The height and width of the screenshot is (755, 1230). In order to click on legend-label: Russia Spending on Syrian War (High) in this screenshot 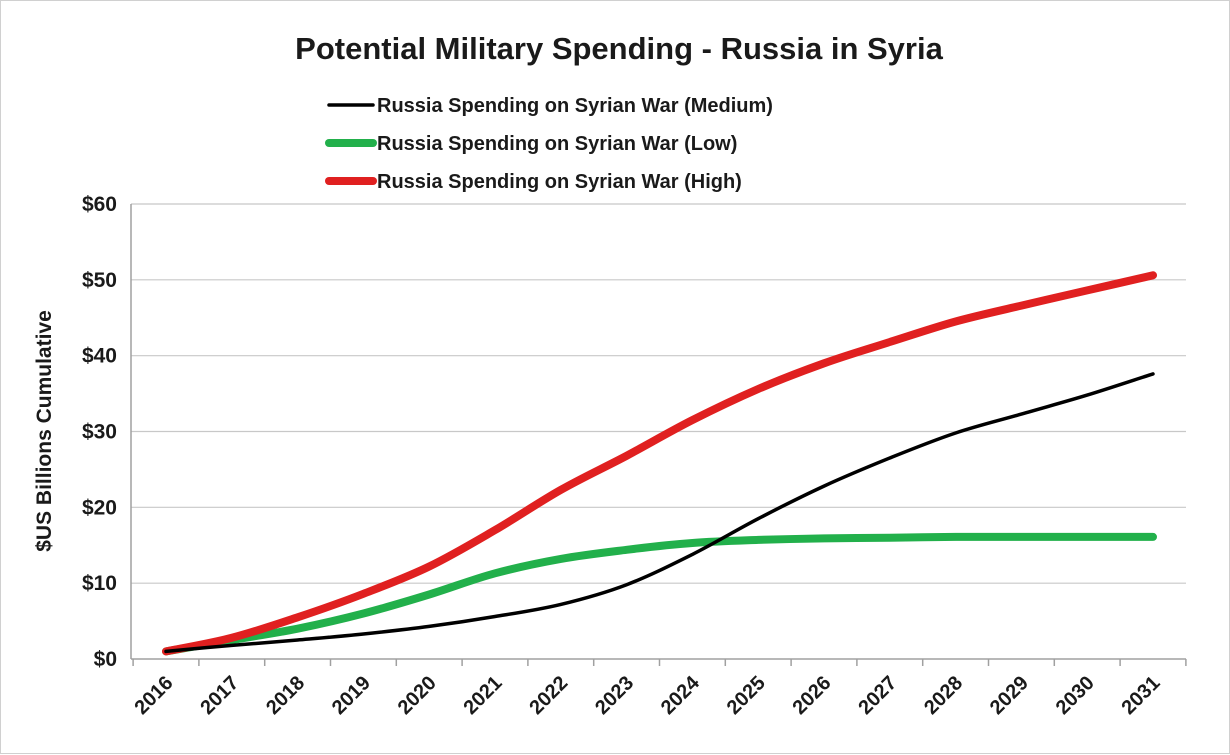, I will do `click(559, 182)`.